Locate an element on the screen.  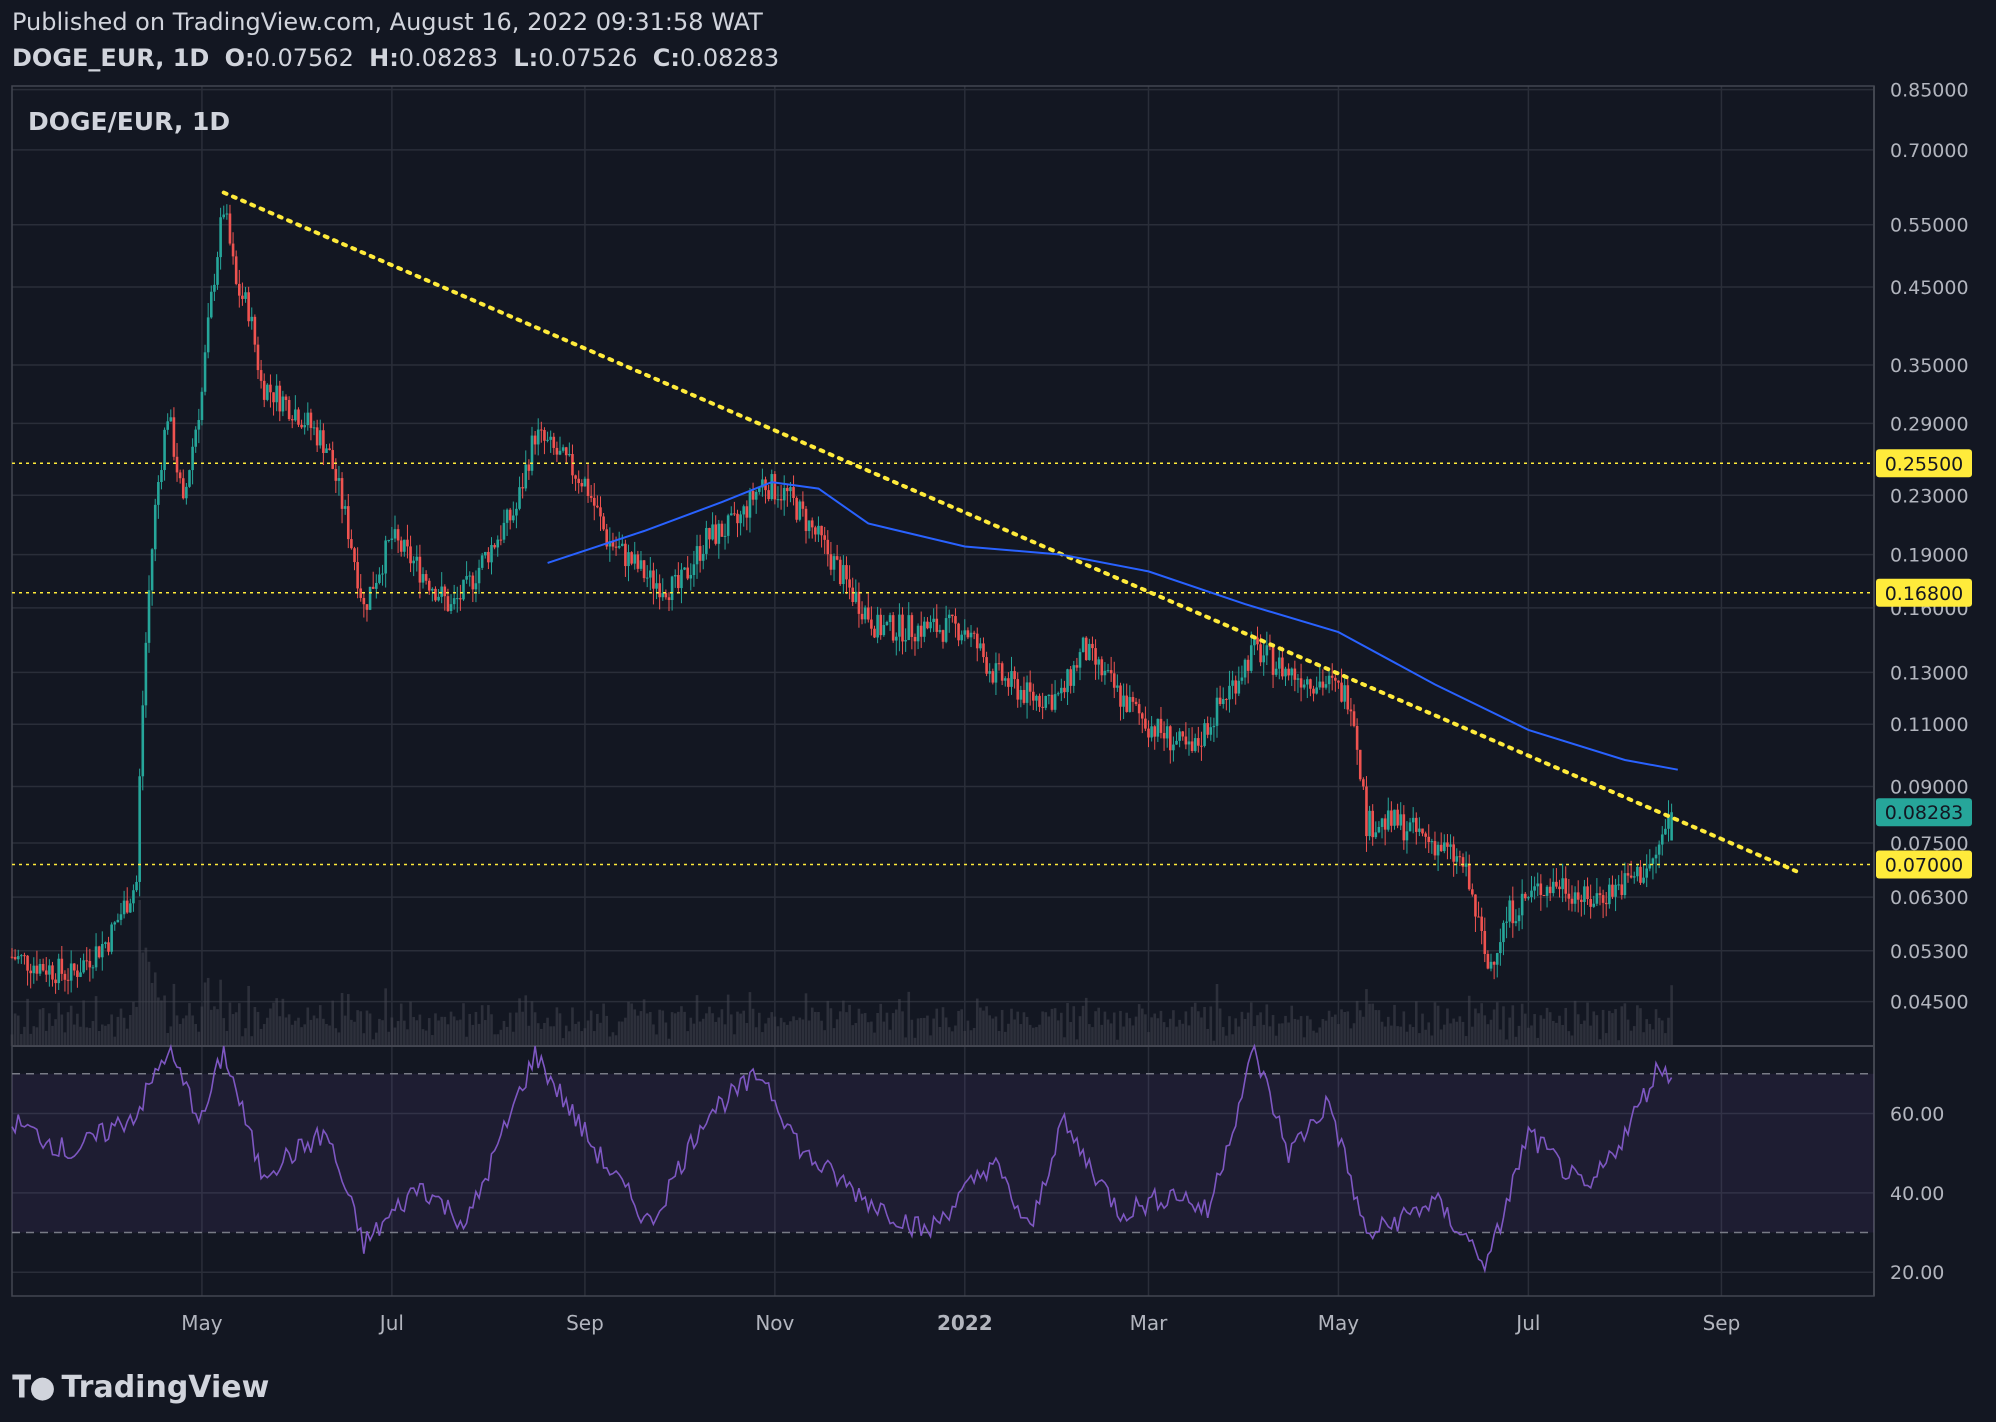
tradingview-logo: 𝐓● TradingView is located at coordinates (140, 1387).